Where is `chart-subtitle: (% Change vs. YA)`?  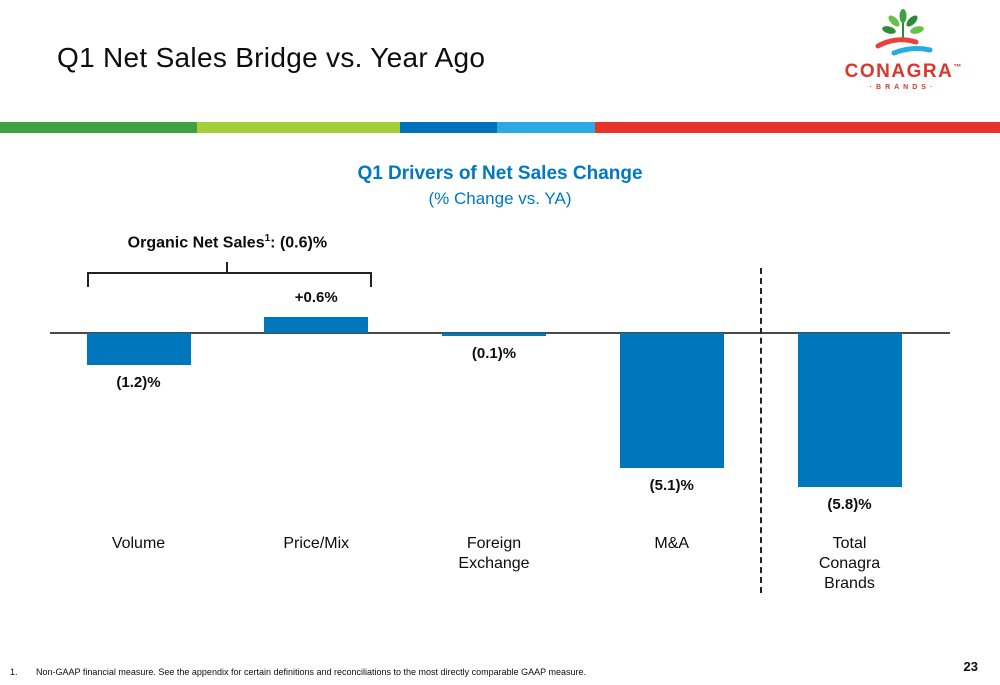
chart-subtitle: (% Change vs. YA) is located at coordinates (500, 198).